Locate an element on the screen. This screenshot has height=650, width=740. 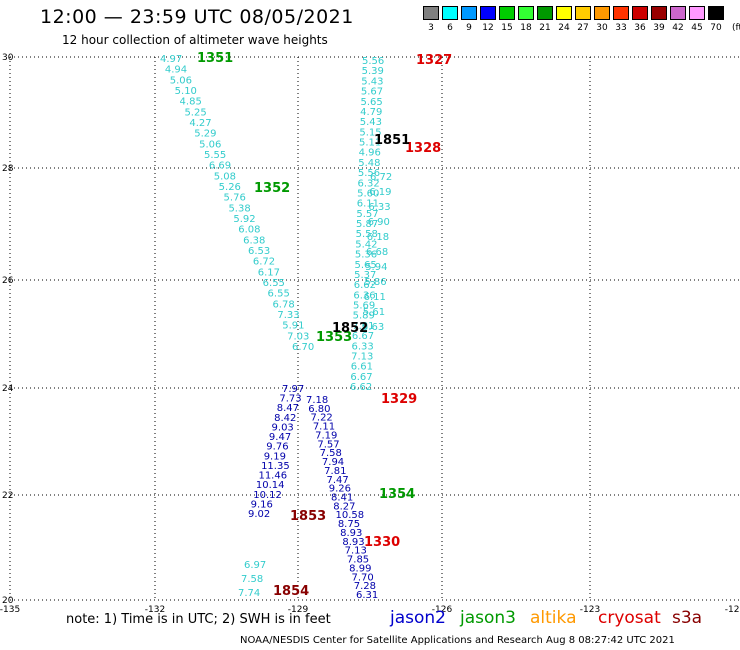
track-value-left-low: 7.58 is located at coordinates (252, 579).